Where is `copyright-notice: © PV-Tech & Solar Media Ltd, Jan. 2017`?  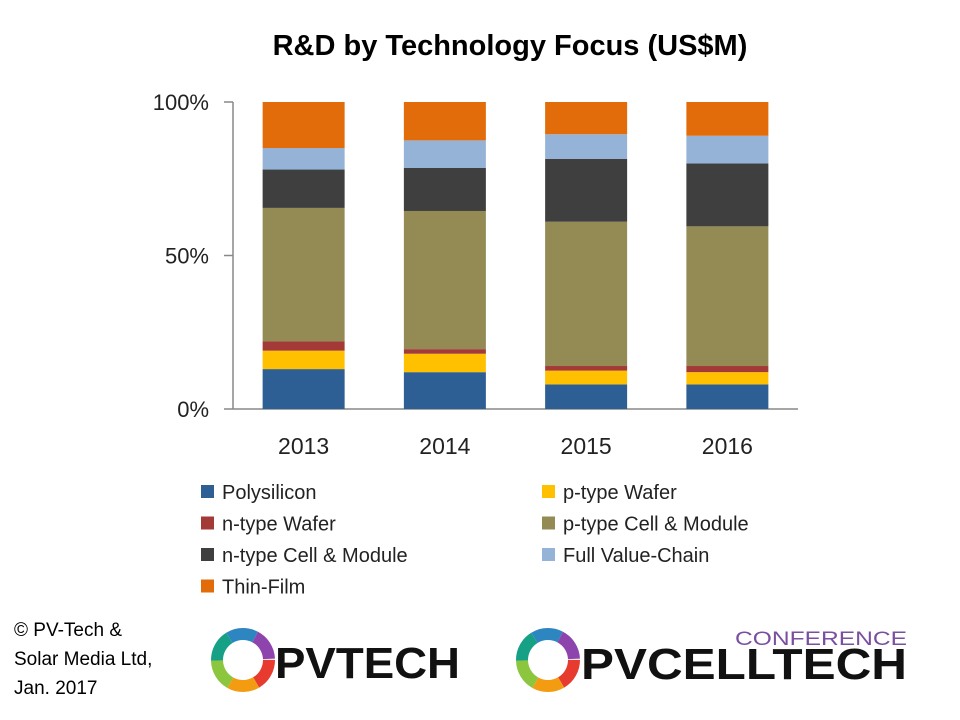 copyright-notice: © PV-Tech & Solar Media Ltd, Jan. 2017 is located at coordinates (83, 659).